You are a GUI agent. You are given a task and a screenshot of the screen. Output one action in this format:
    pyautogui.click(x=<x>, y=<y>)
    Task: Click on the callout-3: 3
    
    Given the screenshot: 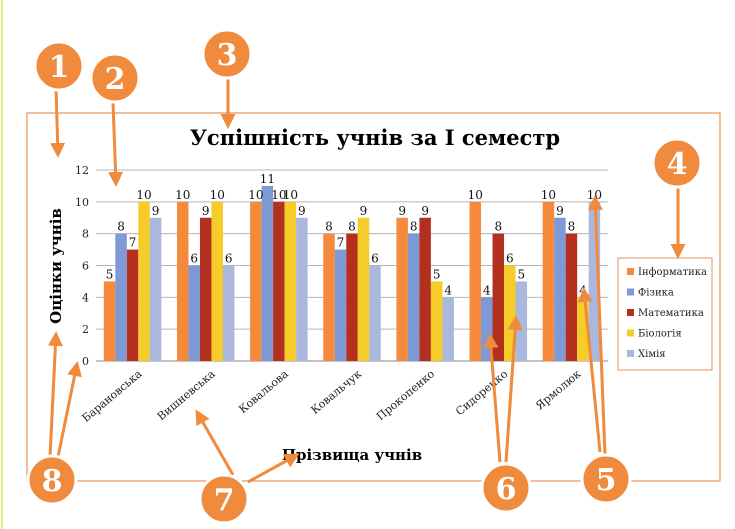 What is the action you would take?
    pyautogui.click(x=227, y=54)
    